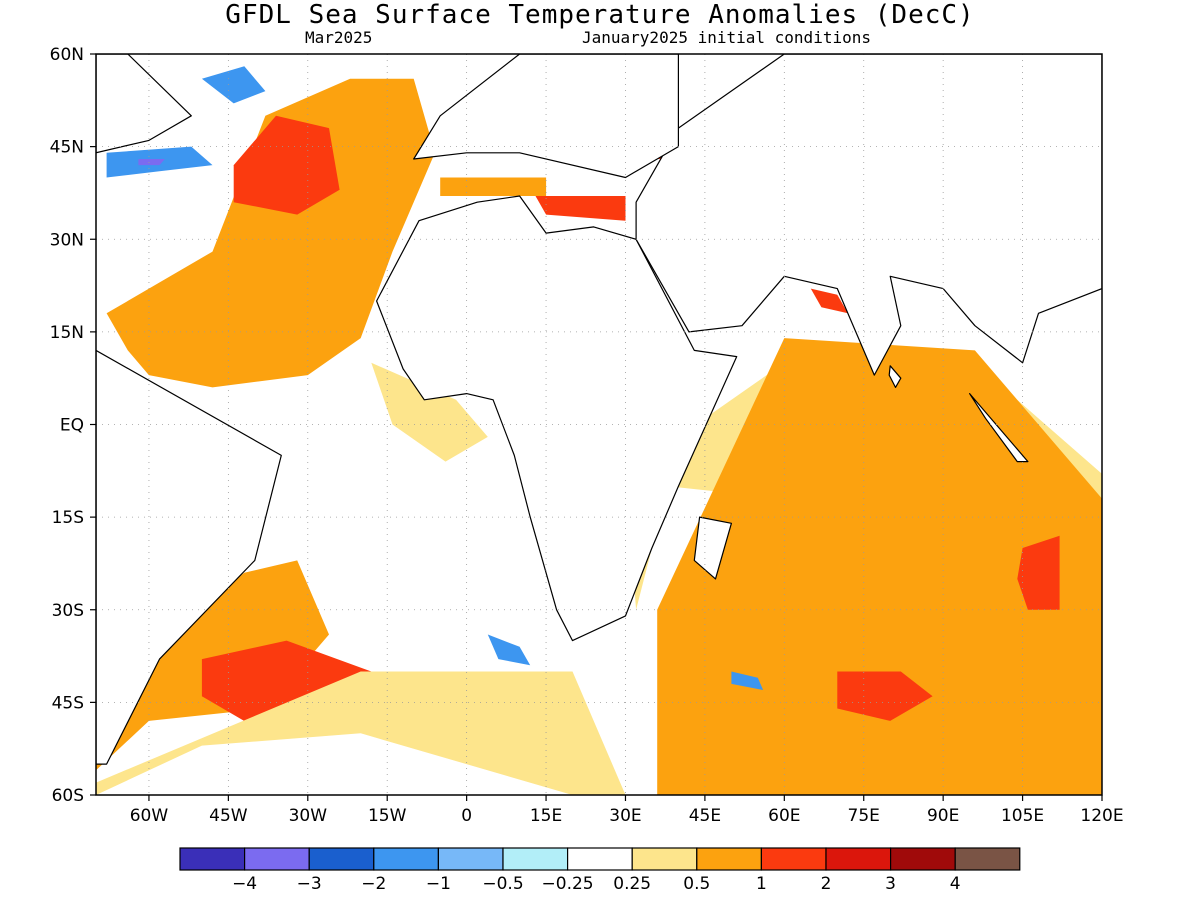  What do you see at coordinates (228, 816) in the screenshot?
I see `lon-tick-label: 45W` at bounding box center [228, 816].